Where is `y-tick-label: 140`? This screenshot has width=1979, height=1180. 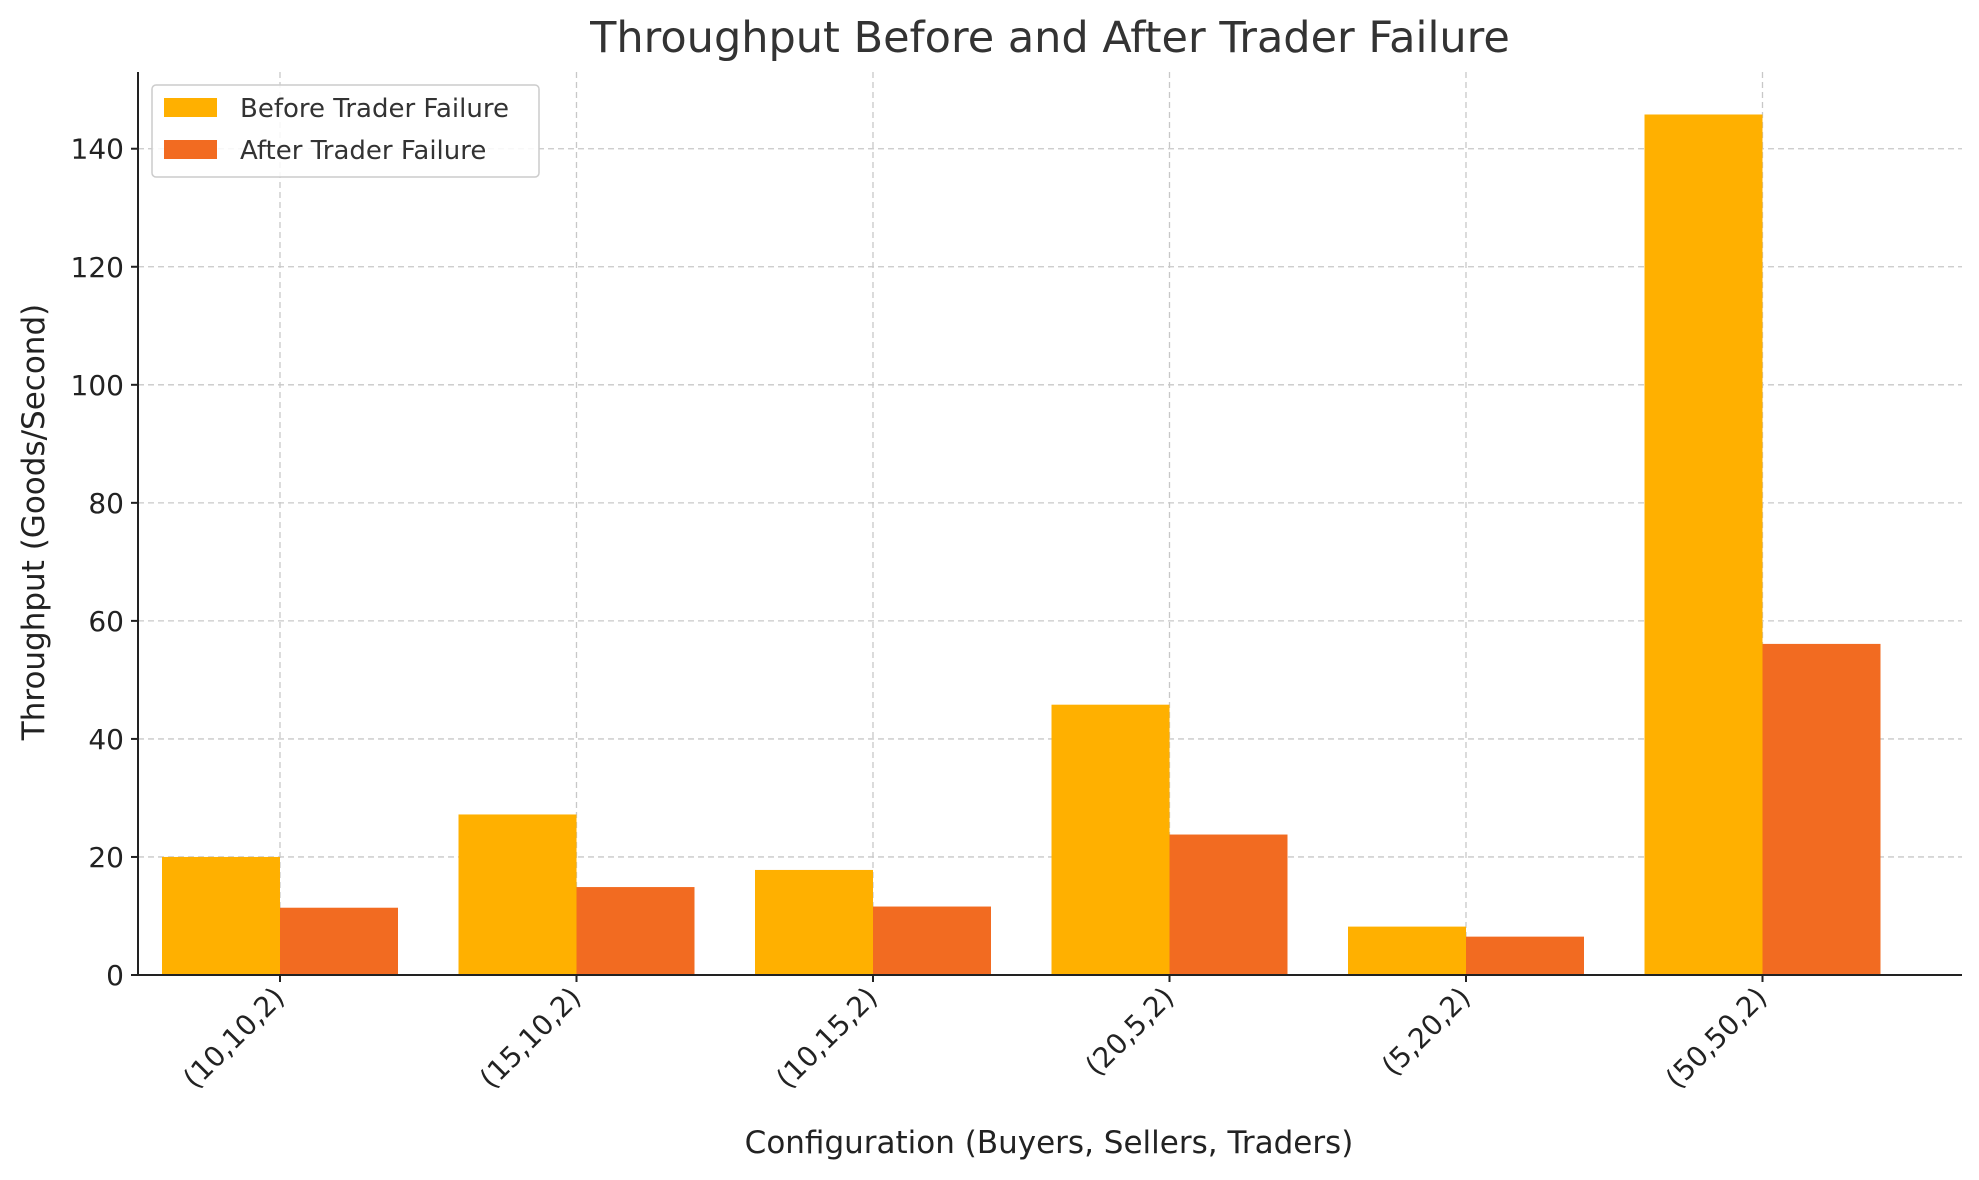
y-tick-label: 140 is located at coordinates (97, 149).